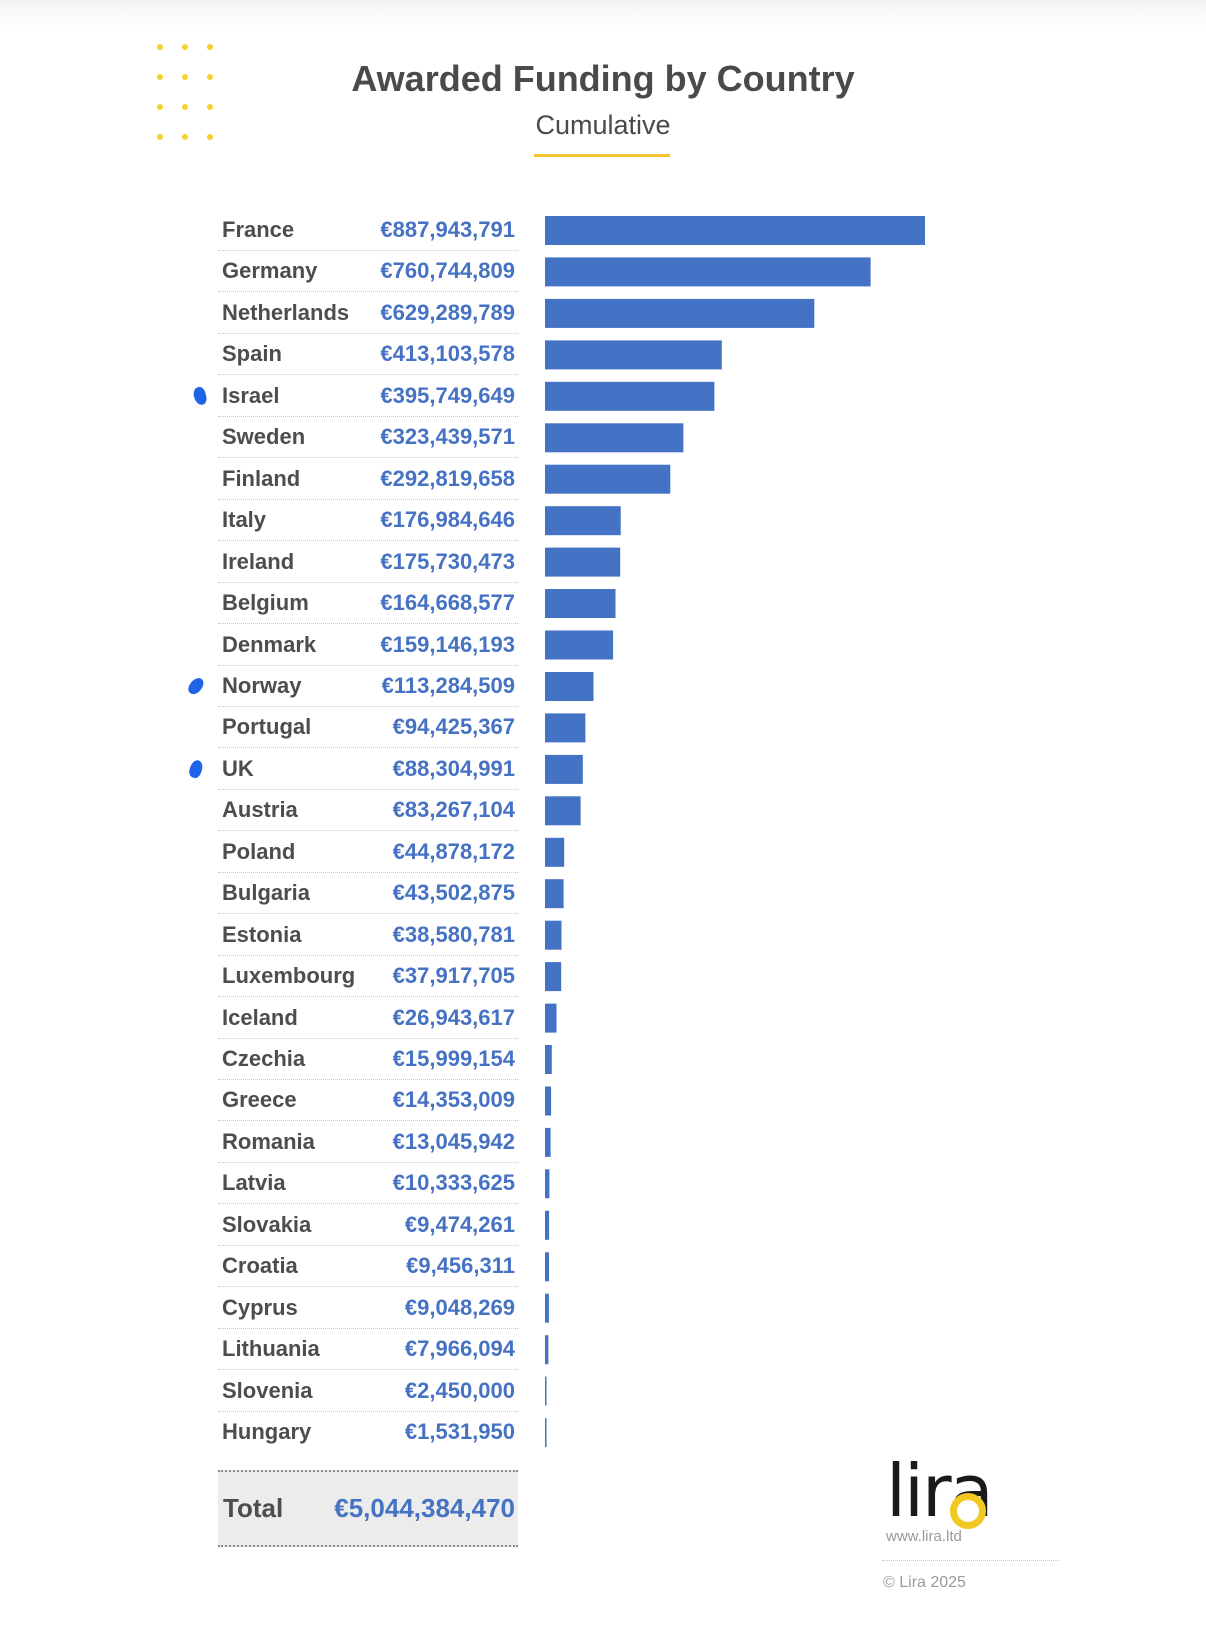  Describe the element at coordinates (368, 852) in the screenshot. I see `table-row: Poland €44,878,172` at that location.